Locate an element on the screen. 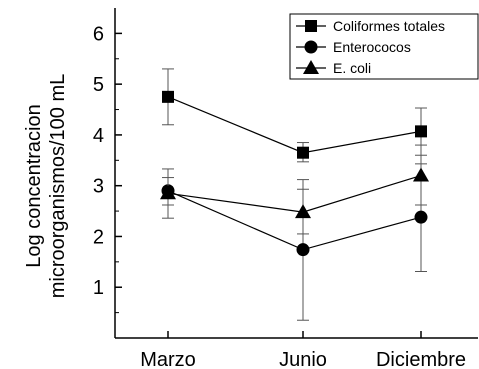 The height and width of the screenshot is (369, 479). series-square is located at coordinates (294, 115).